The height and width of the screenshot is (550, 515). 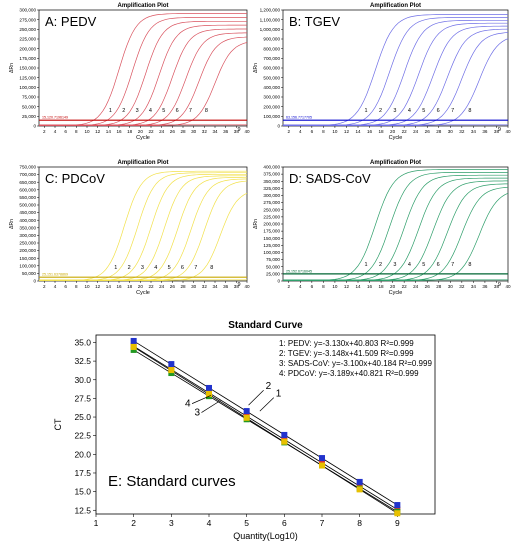 What do you see at coordinates (29, 116) in the screenshot?
I see `y-tick-label: 25,000` at bounding box center [29, 116].